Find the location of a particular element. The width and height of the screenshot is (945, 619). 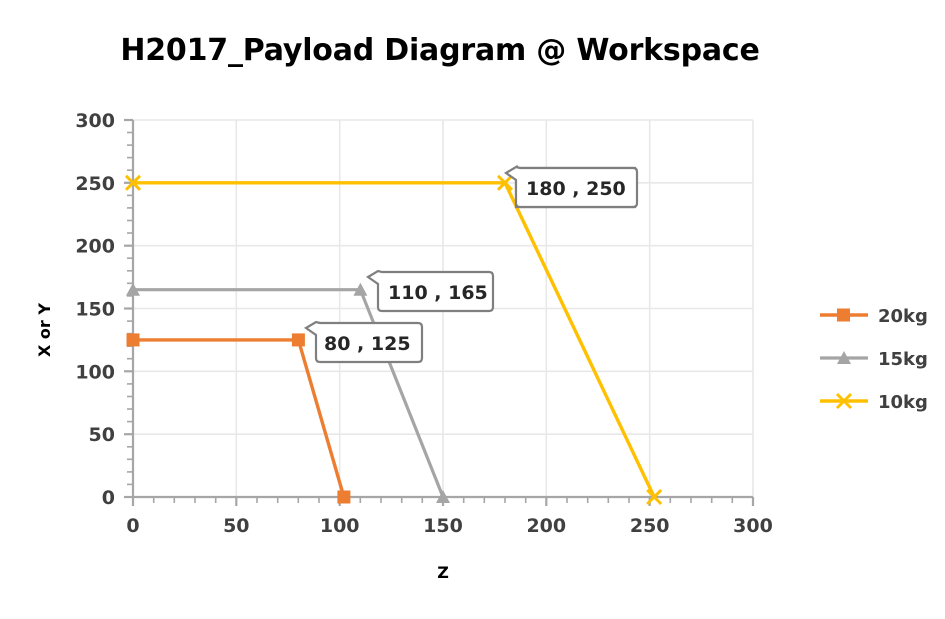

y-tick-label: 250 is located at coordinates (95, 184).